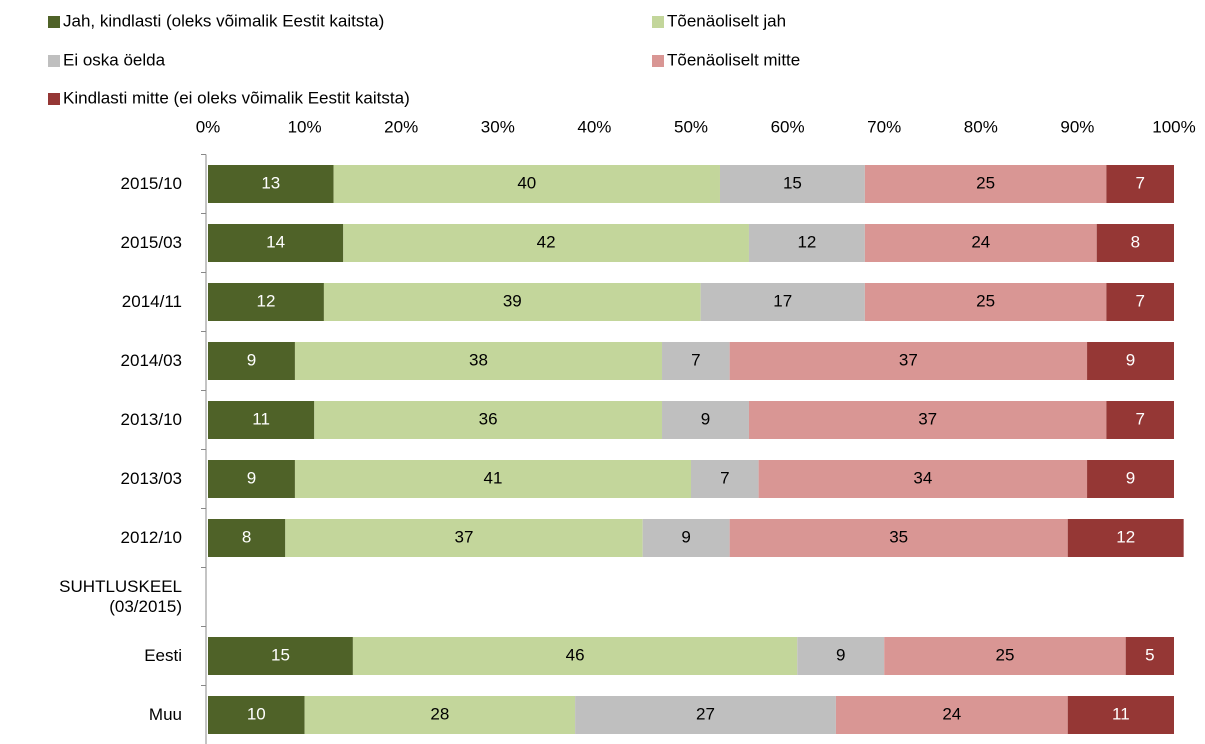 This screenshot has width=1205, height=744. What do you see at coordinates (733, 59) in the screenshot?
I see `legend-label: Tõenäoliselt mitte` at bounding box center [733, 59].